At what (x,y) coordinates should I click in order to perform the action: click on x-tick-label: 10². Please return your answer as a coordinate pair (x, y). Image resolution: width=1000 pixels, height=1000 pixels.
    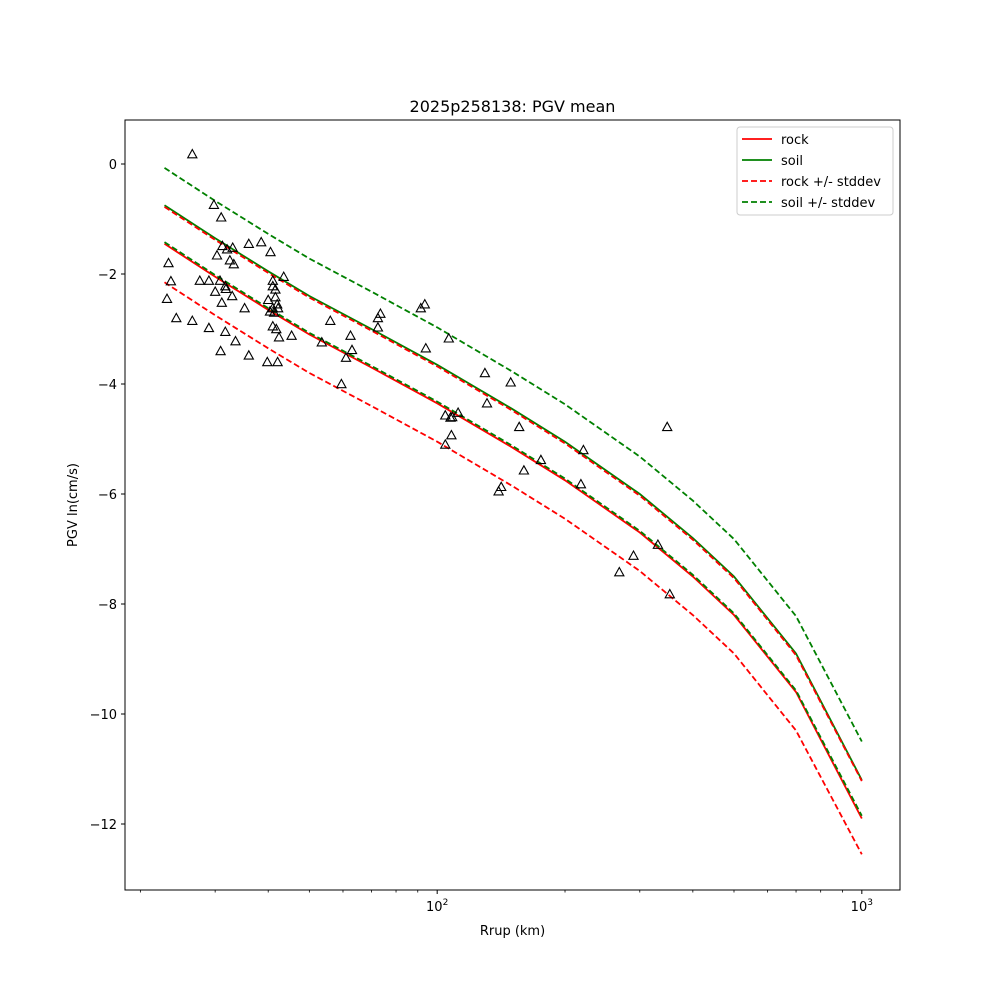
    Looking at the image, I should click on (437, 906).